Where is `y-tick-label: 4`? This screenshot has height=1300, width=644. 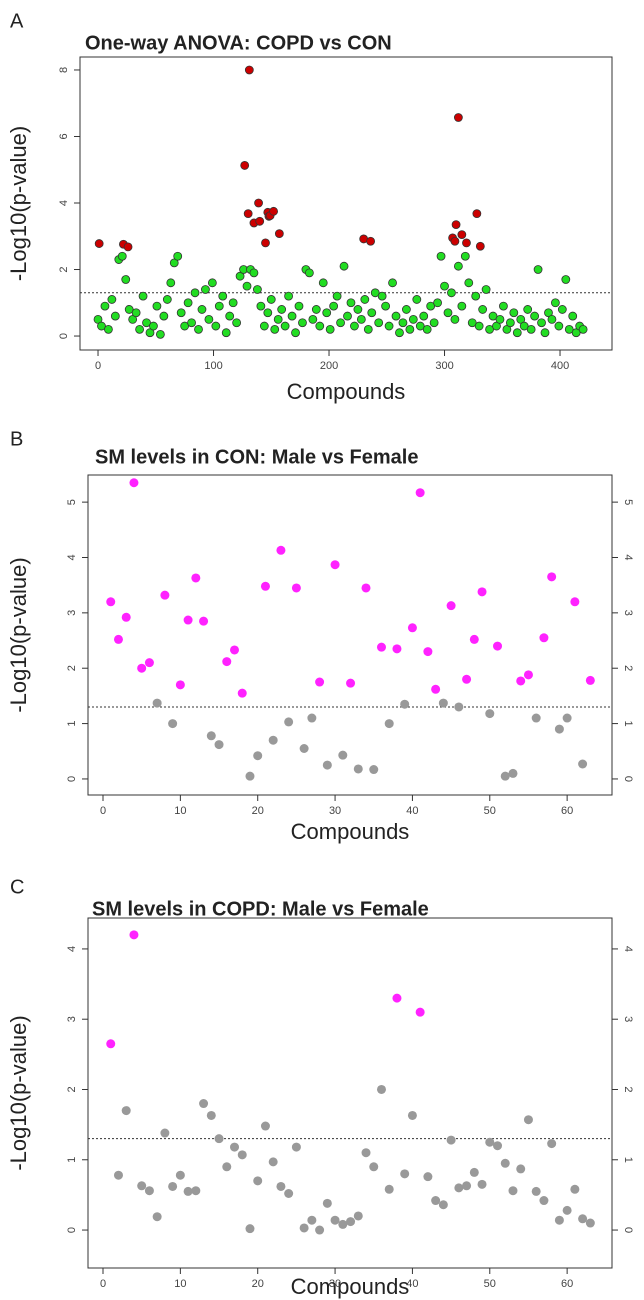
y-tick-label: 4 is located at coordinates (72, 949).